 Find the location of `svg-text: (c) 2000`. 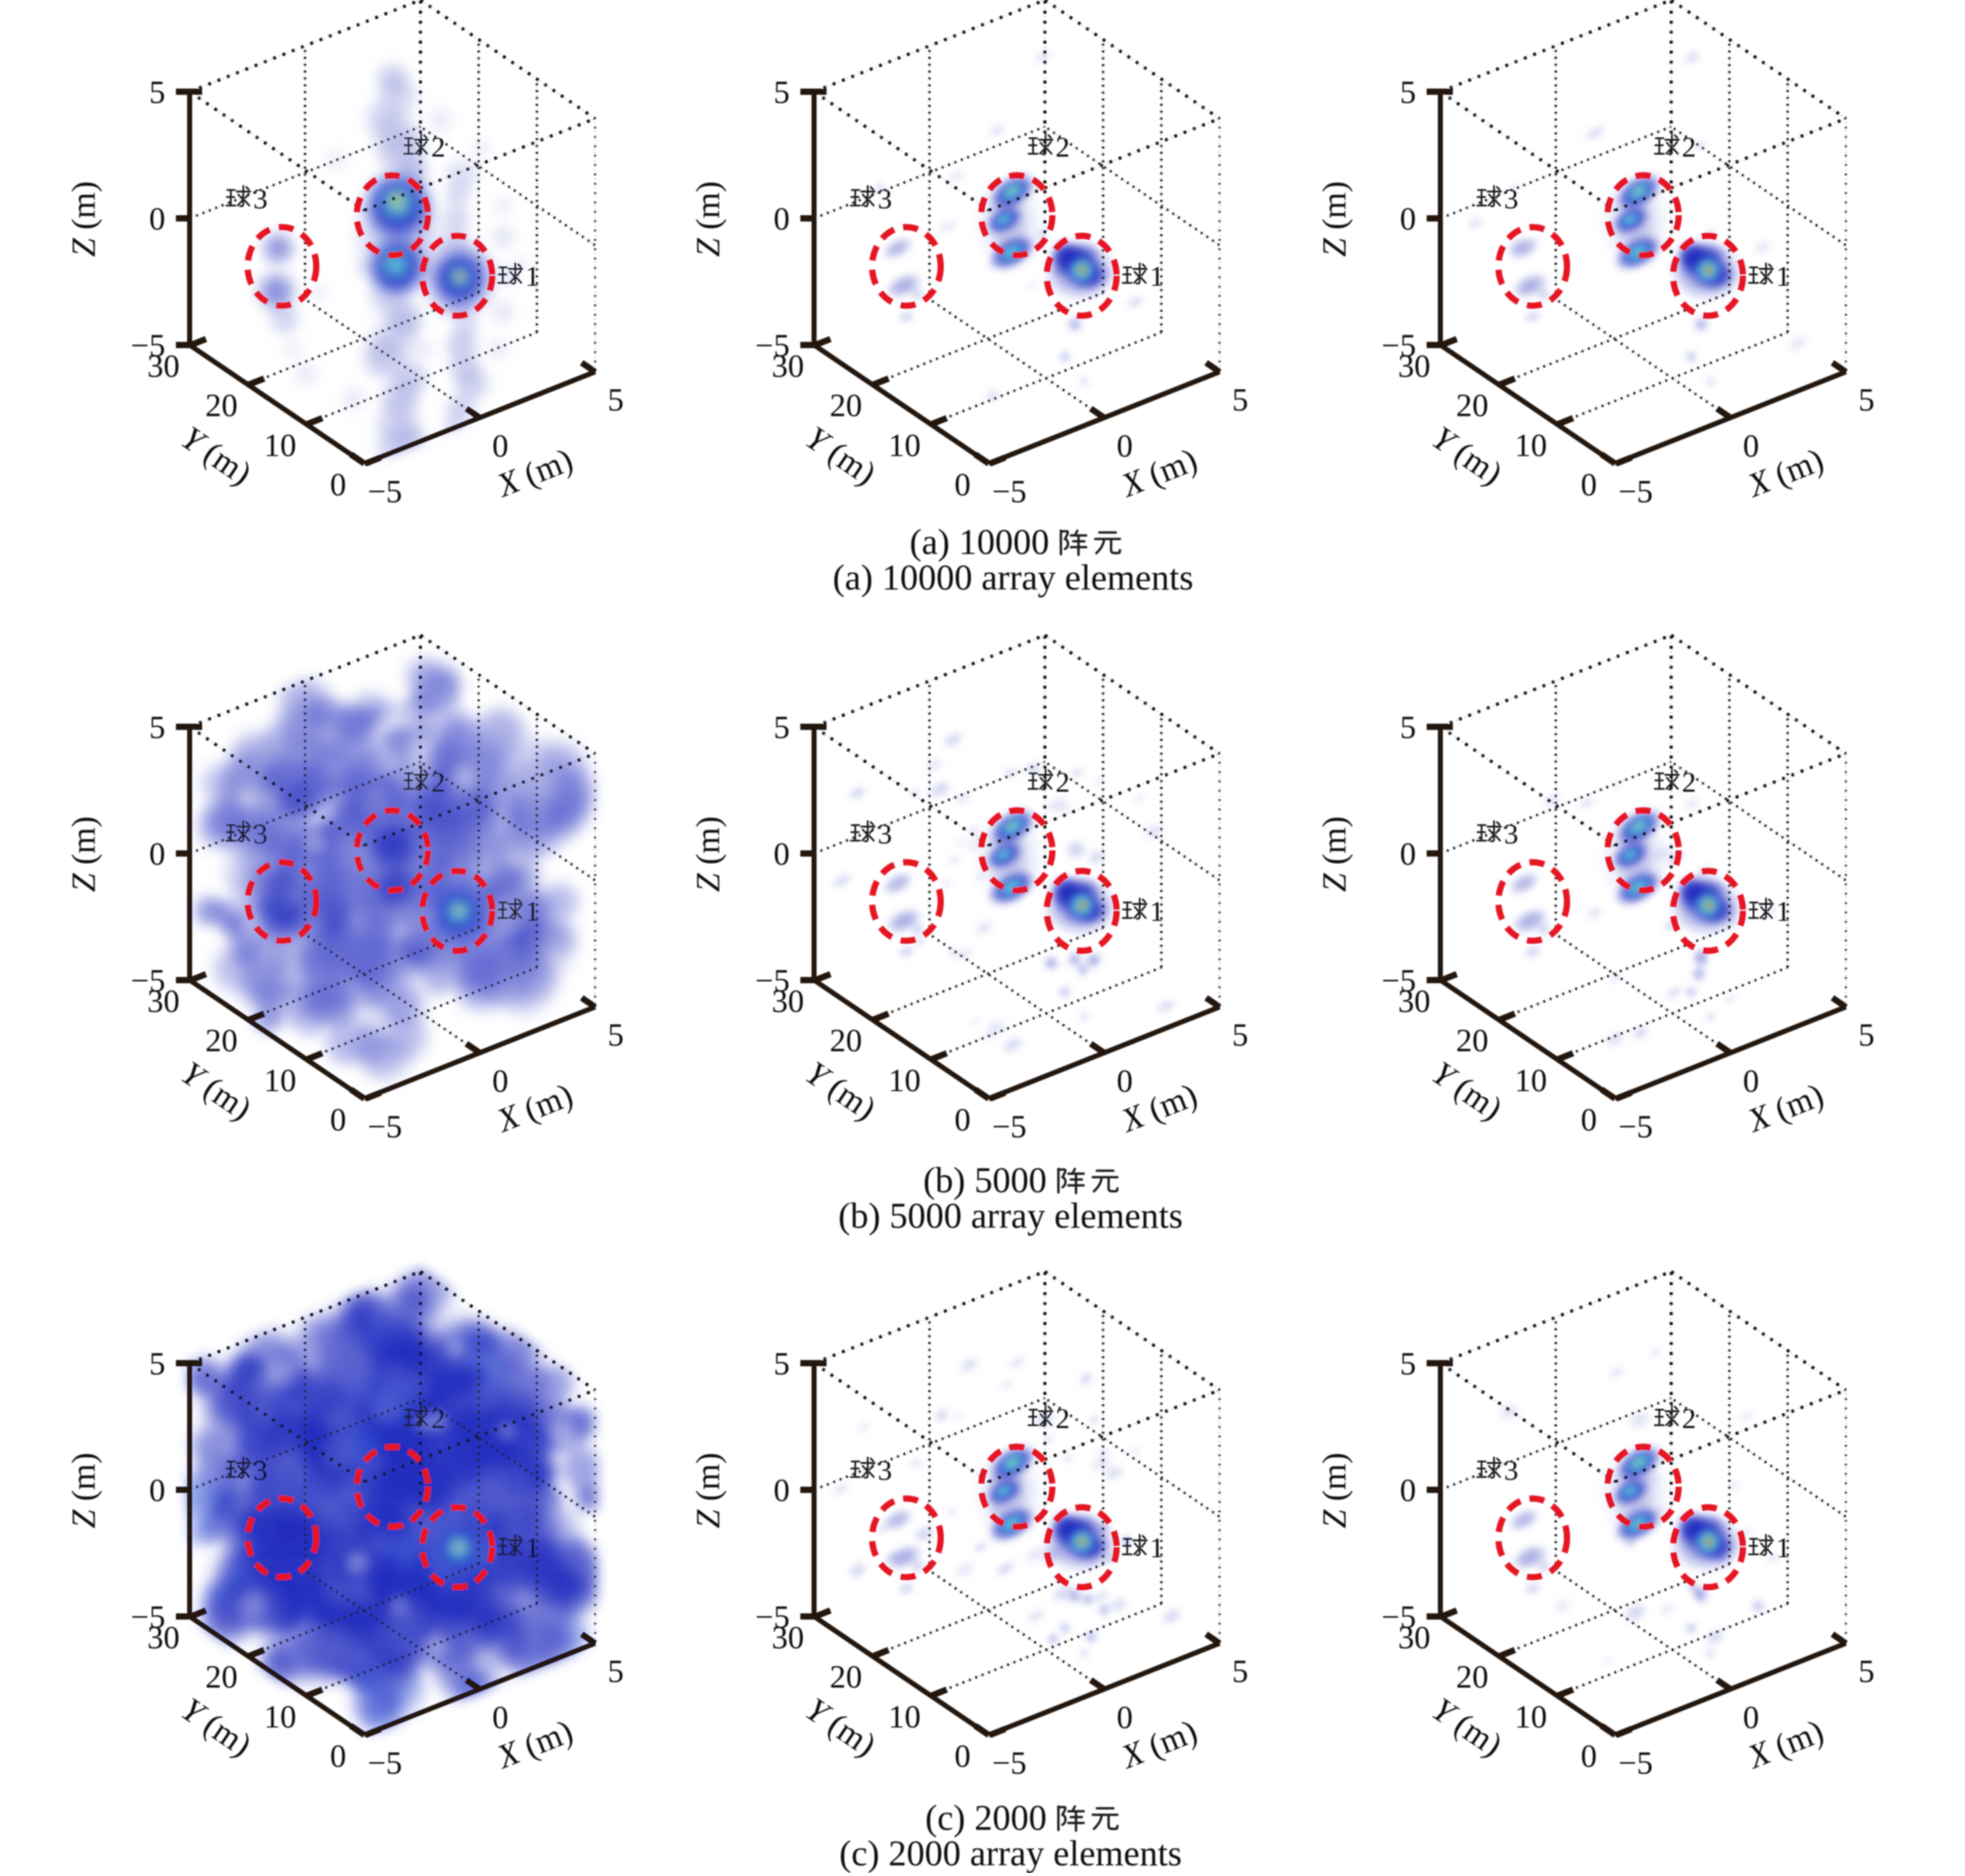

svg-text: (c) 2000 is located at coordinates (986, 1817).